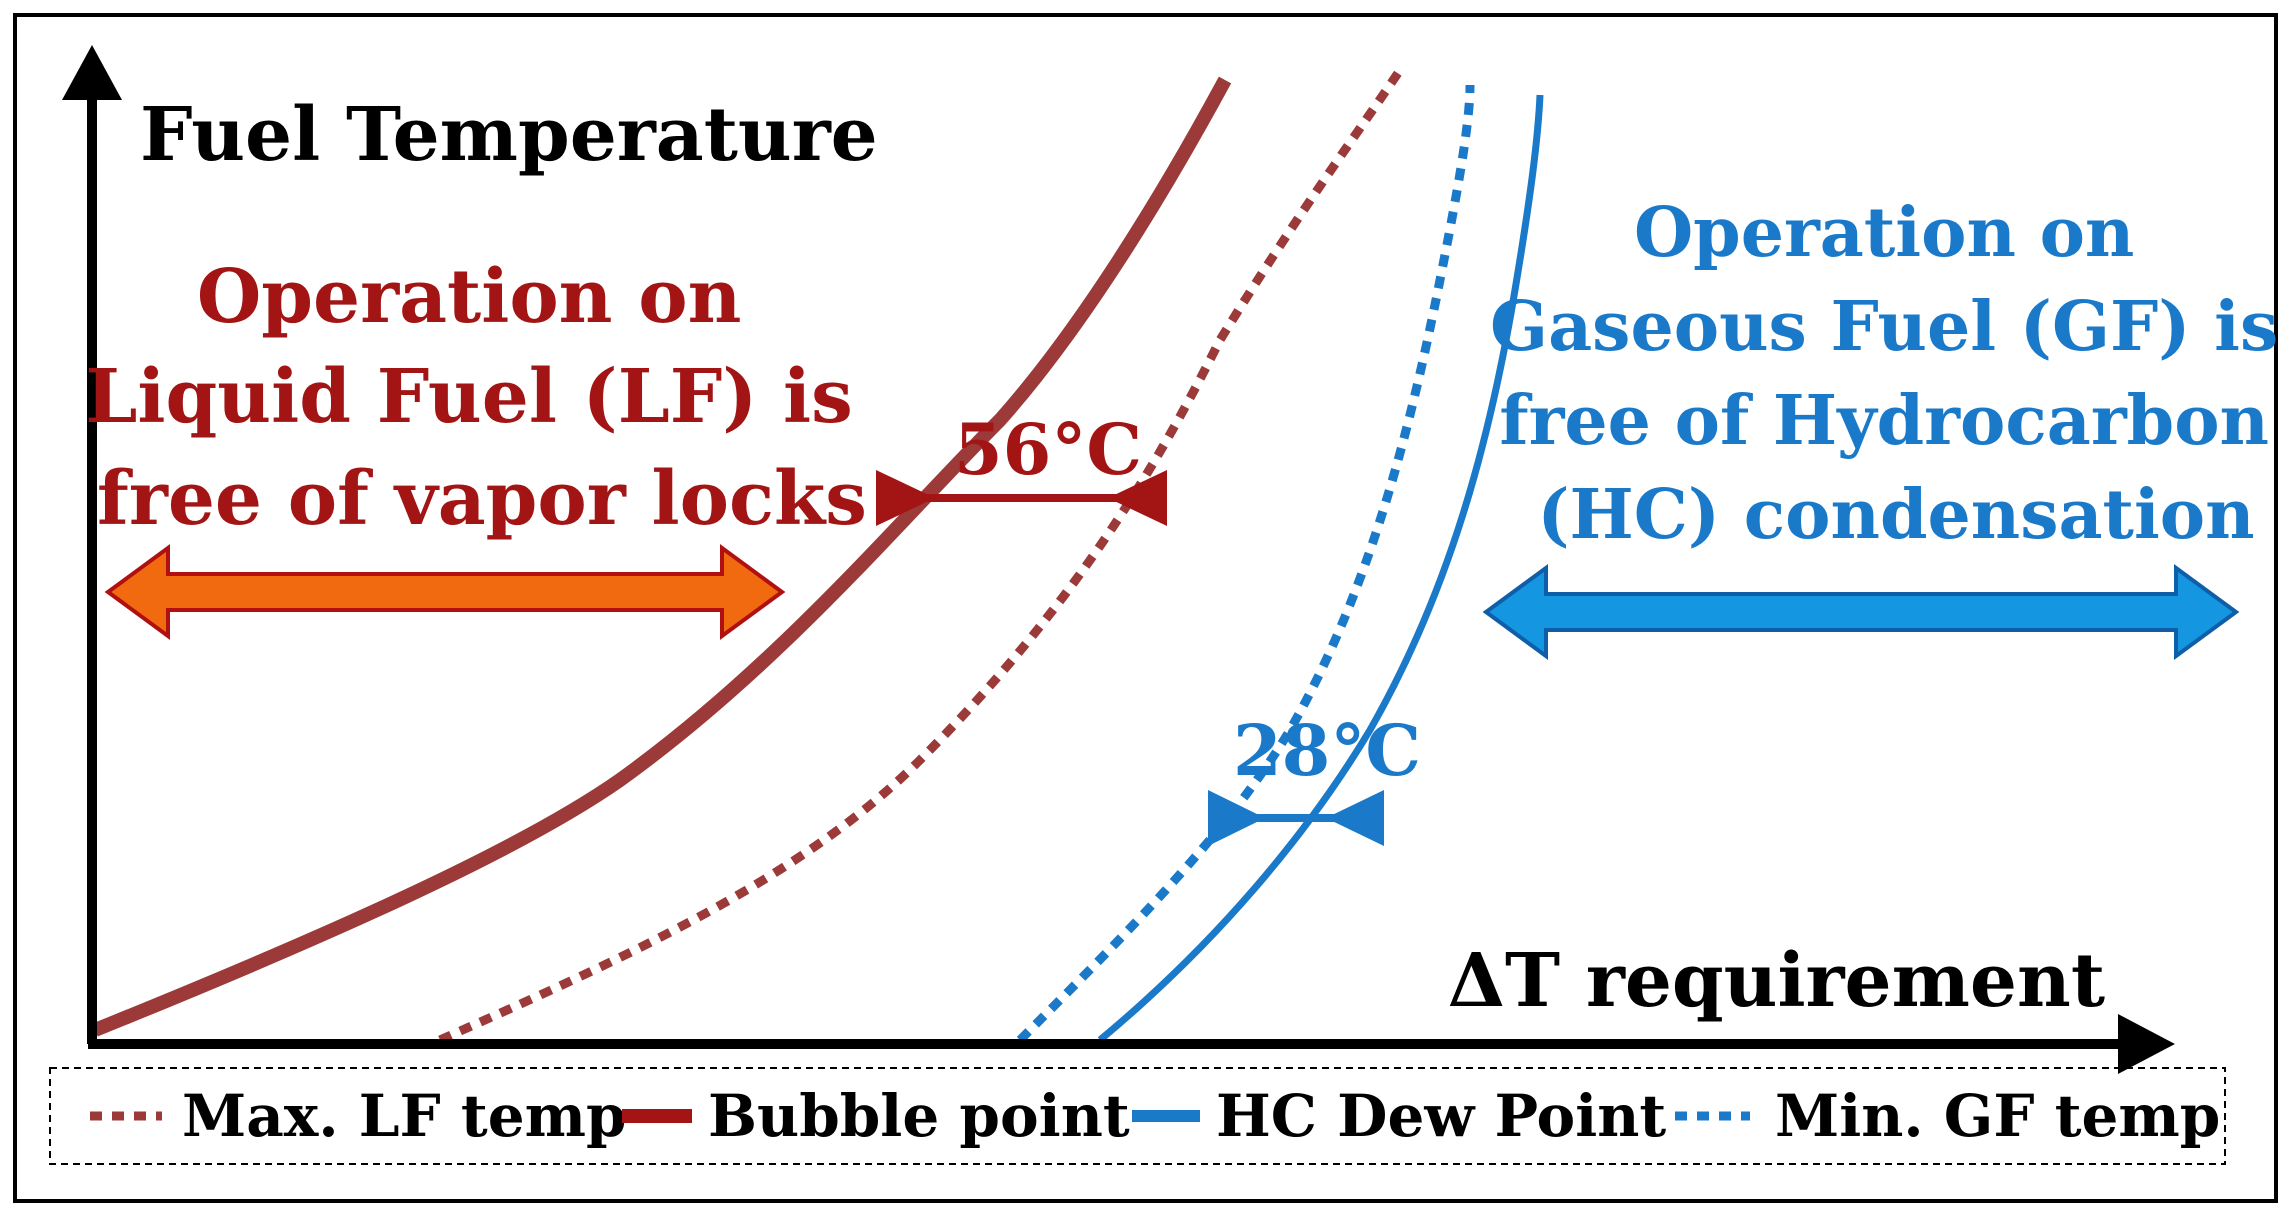 This screenshot has height=1221, width=2291. Describe the element at coordinates (1355, 818) in the screenshot. I see `gf-gap-right-arrowhead` at that location.